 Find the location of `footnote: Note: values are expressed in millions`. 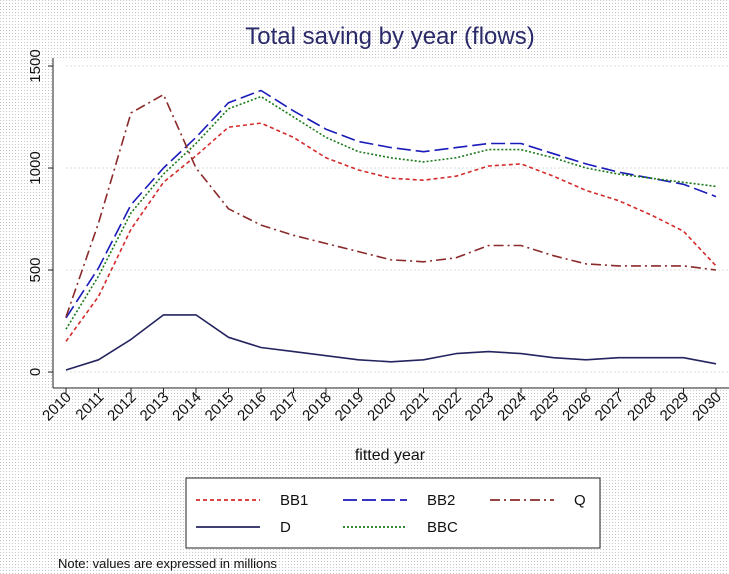

footnote: Note: values are expressed in millions is located at coordinates (167, 563).